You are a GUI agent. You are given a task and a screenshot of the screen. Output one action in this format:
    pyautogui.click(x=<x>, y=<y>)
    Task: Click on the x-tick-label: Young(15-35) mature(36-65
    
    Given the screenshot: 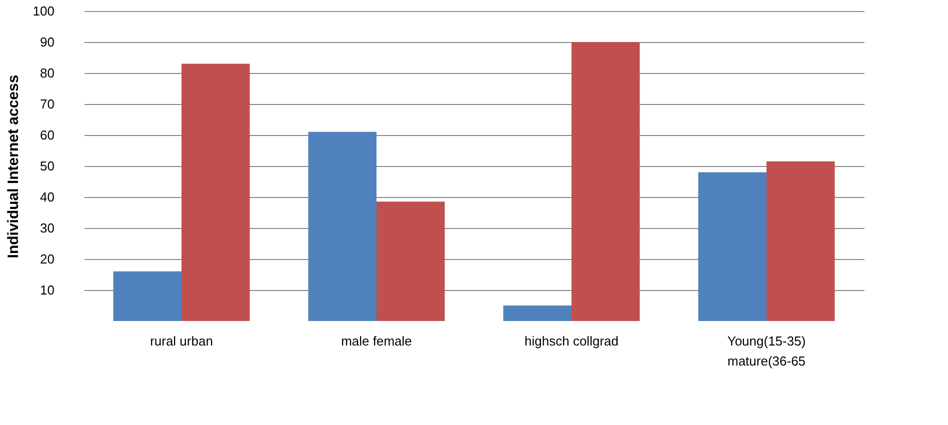 What is the action you would take?
    pyautogui.click(x=766, y=351)
    